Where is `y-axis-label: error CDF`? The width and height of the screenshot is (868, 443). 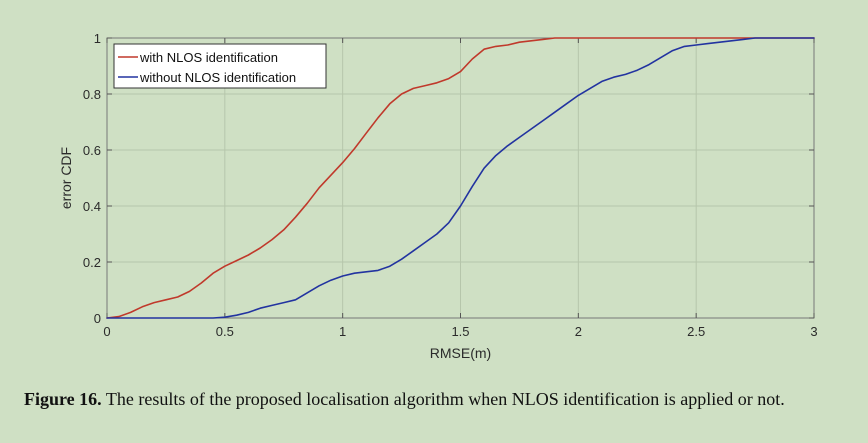
y-axis-label: error CDF is located at coordinates (66, 178).